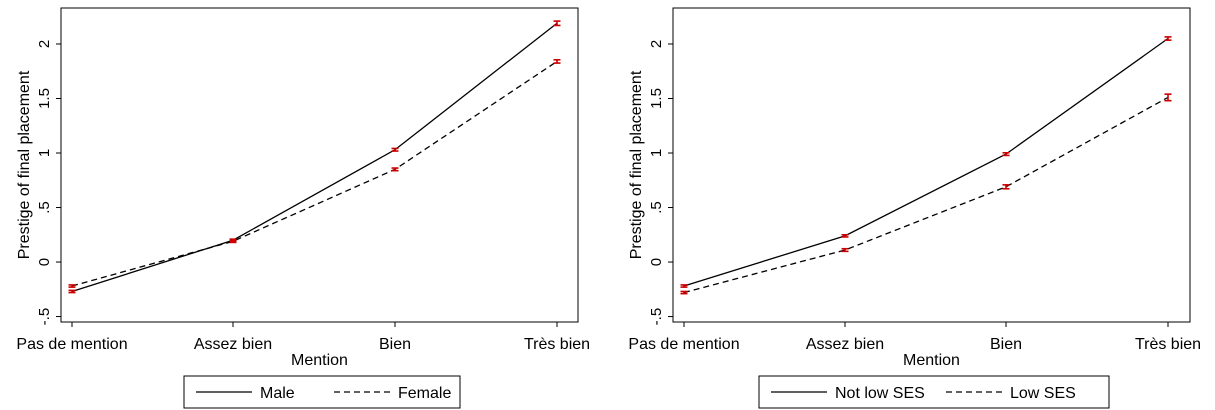 This screenshot has width=1215, height=410. I want to click on legend-label-1: Male, so click(277, 393).